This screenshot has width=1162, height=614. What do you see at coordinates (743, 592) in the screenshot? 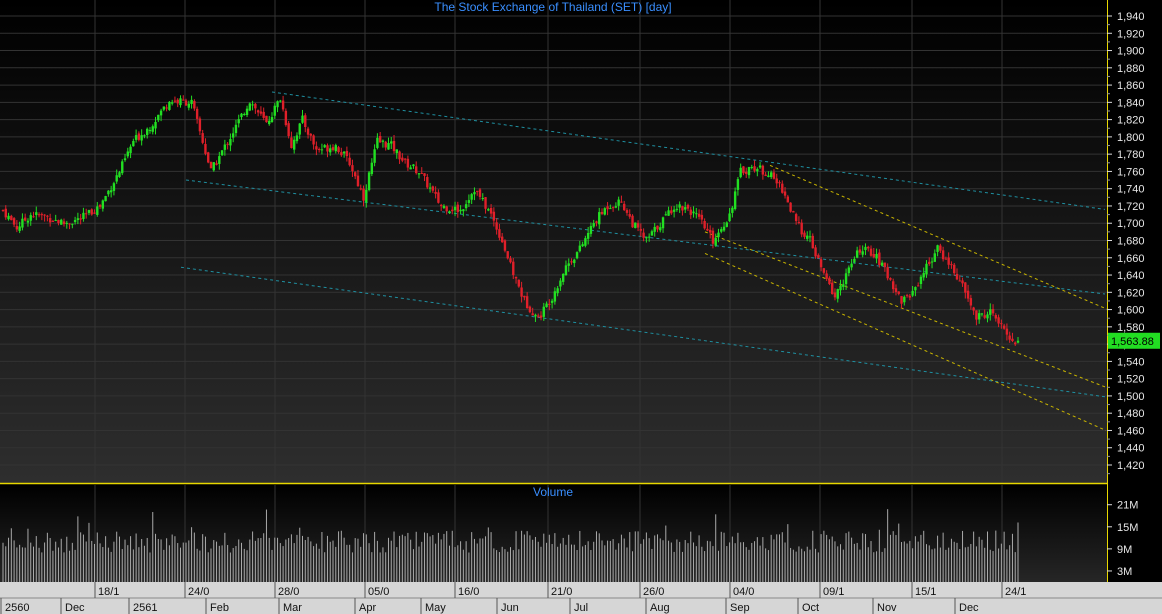
I see `date-label: 04/0` at bounding box center [743, 592].